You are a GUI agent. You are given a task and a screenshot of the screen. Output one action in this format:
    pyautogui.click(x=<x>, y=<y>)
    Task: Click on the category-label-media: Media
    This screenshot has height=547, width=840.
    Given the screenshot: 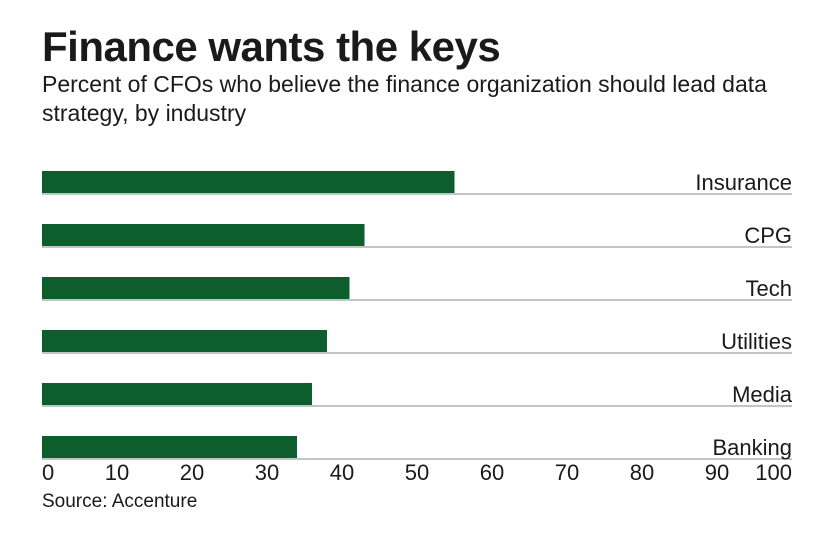 What is the action you would take?
    pyautogui.click(x=762, y=394)
    